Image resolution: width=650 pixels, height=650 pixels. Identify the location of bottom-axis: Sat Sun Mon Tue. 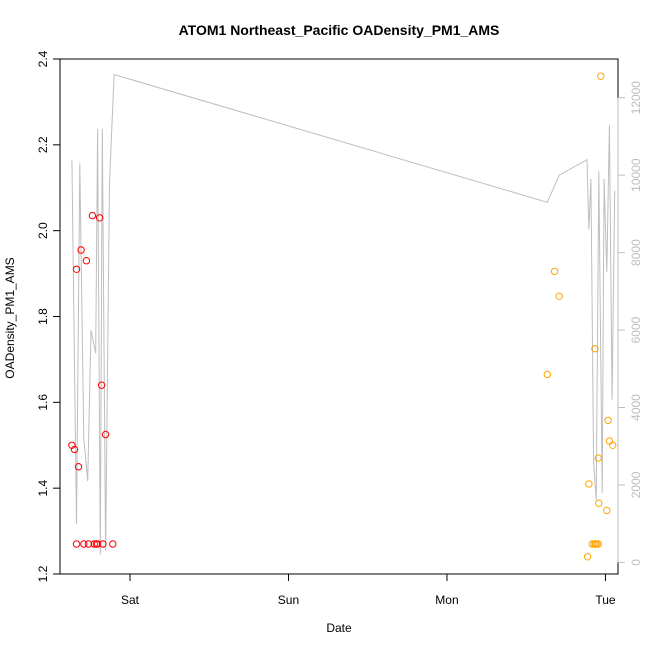
(368, 590).